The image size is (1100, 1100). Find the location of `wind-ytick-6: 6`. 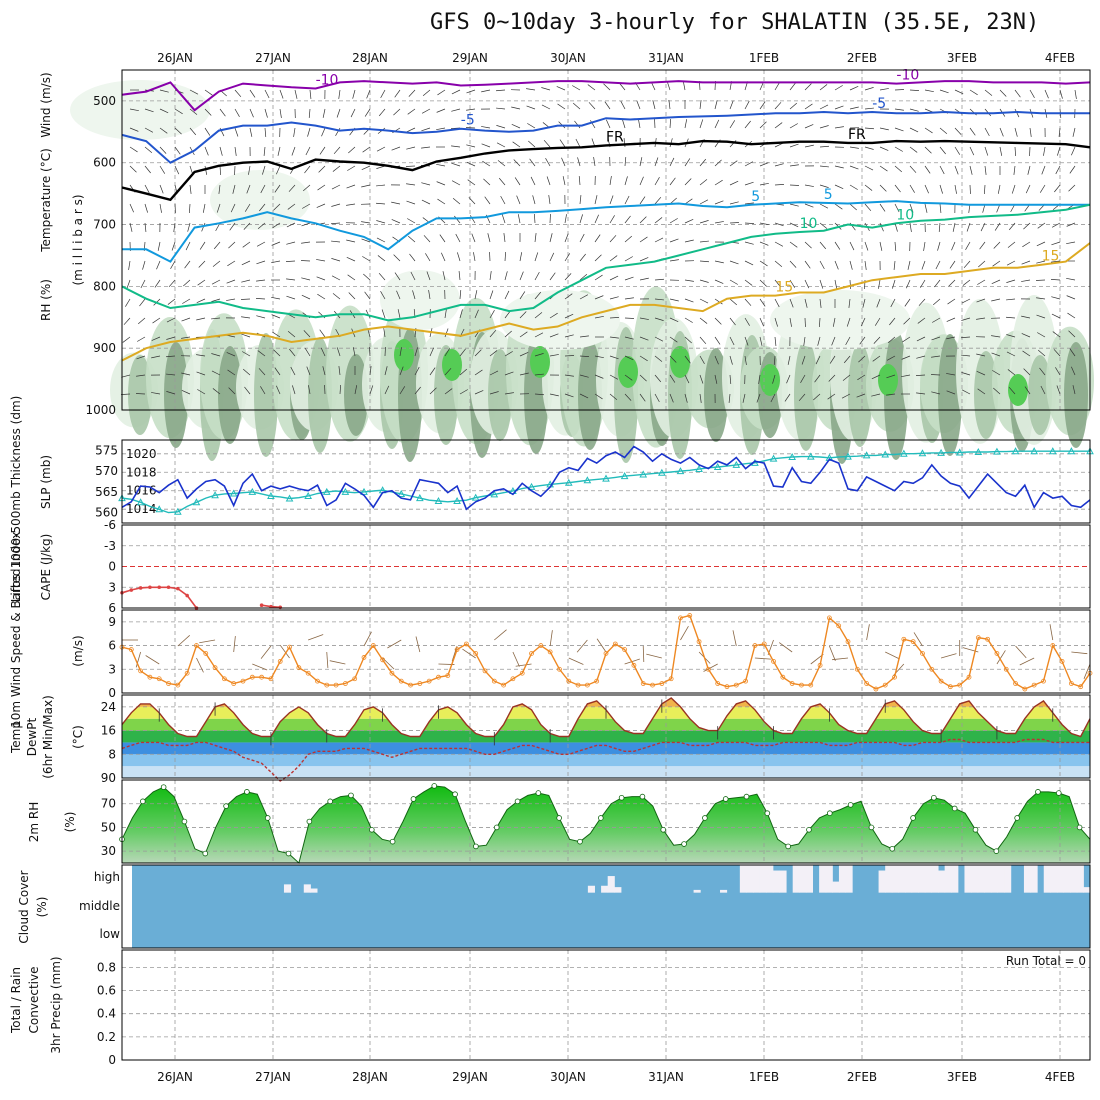

wind-ytick-6: 6 is located at coordinates (112, 646).